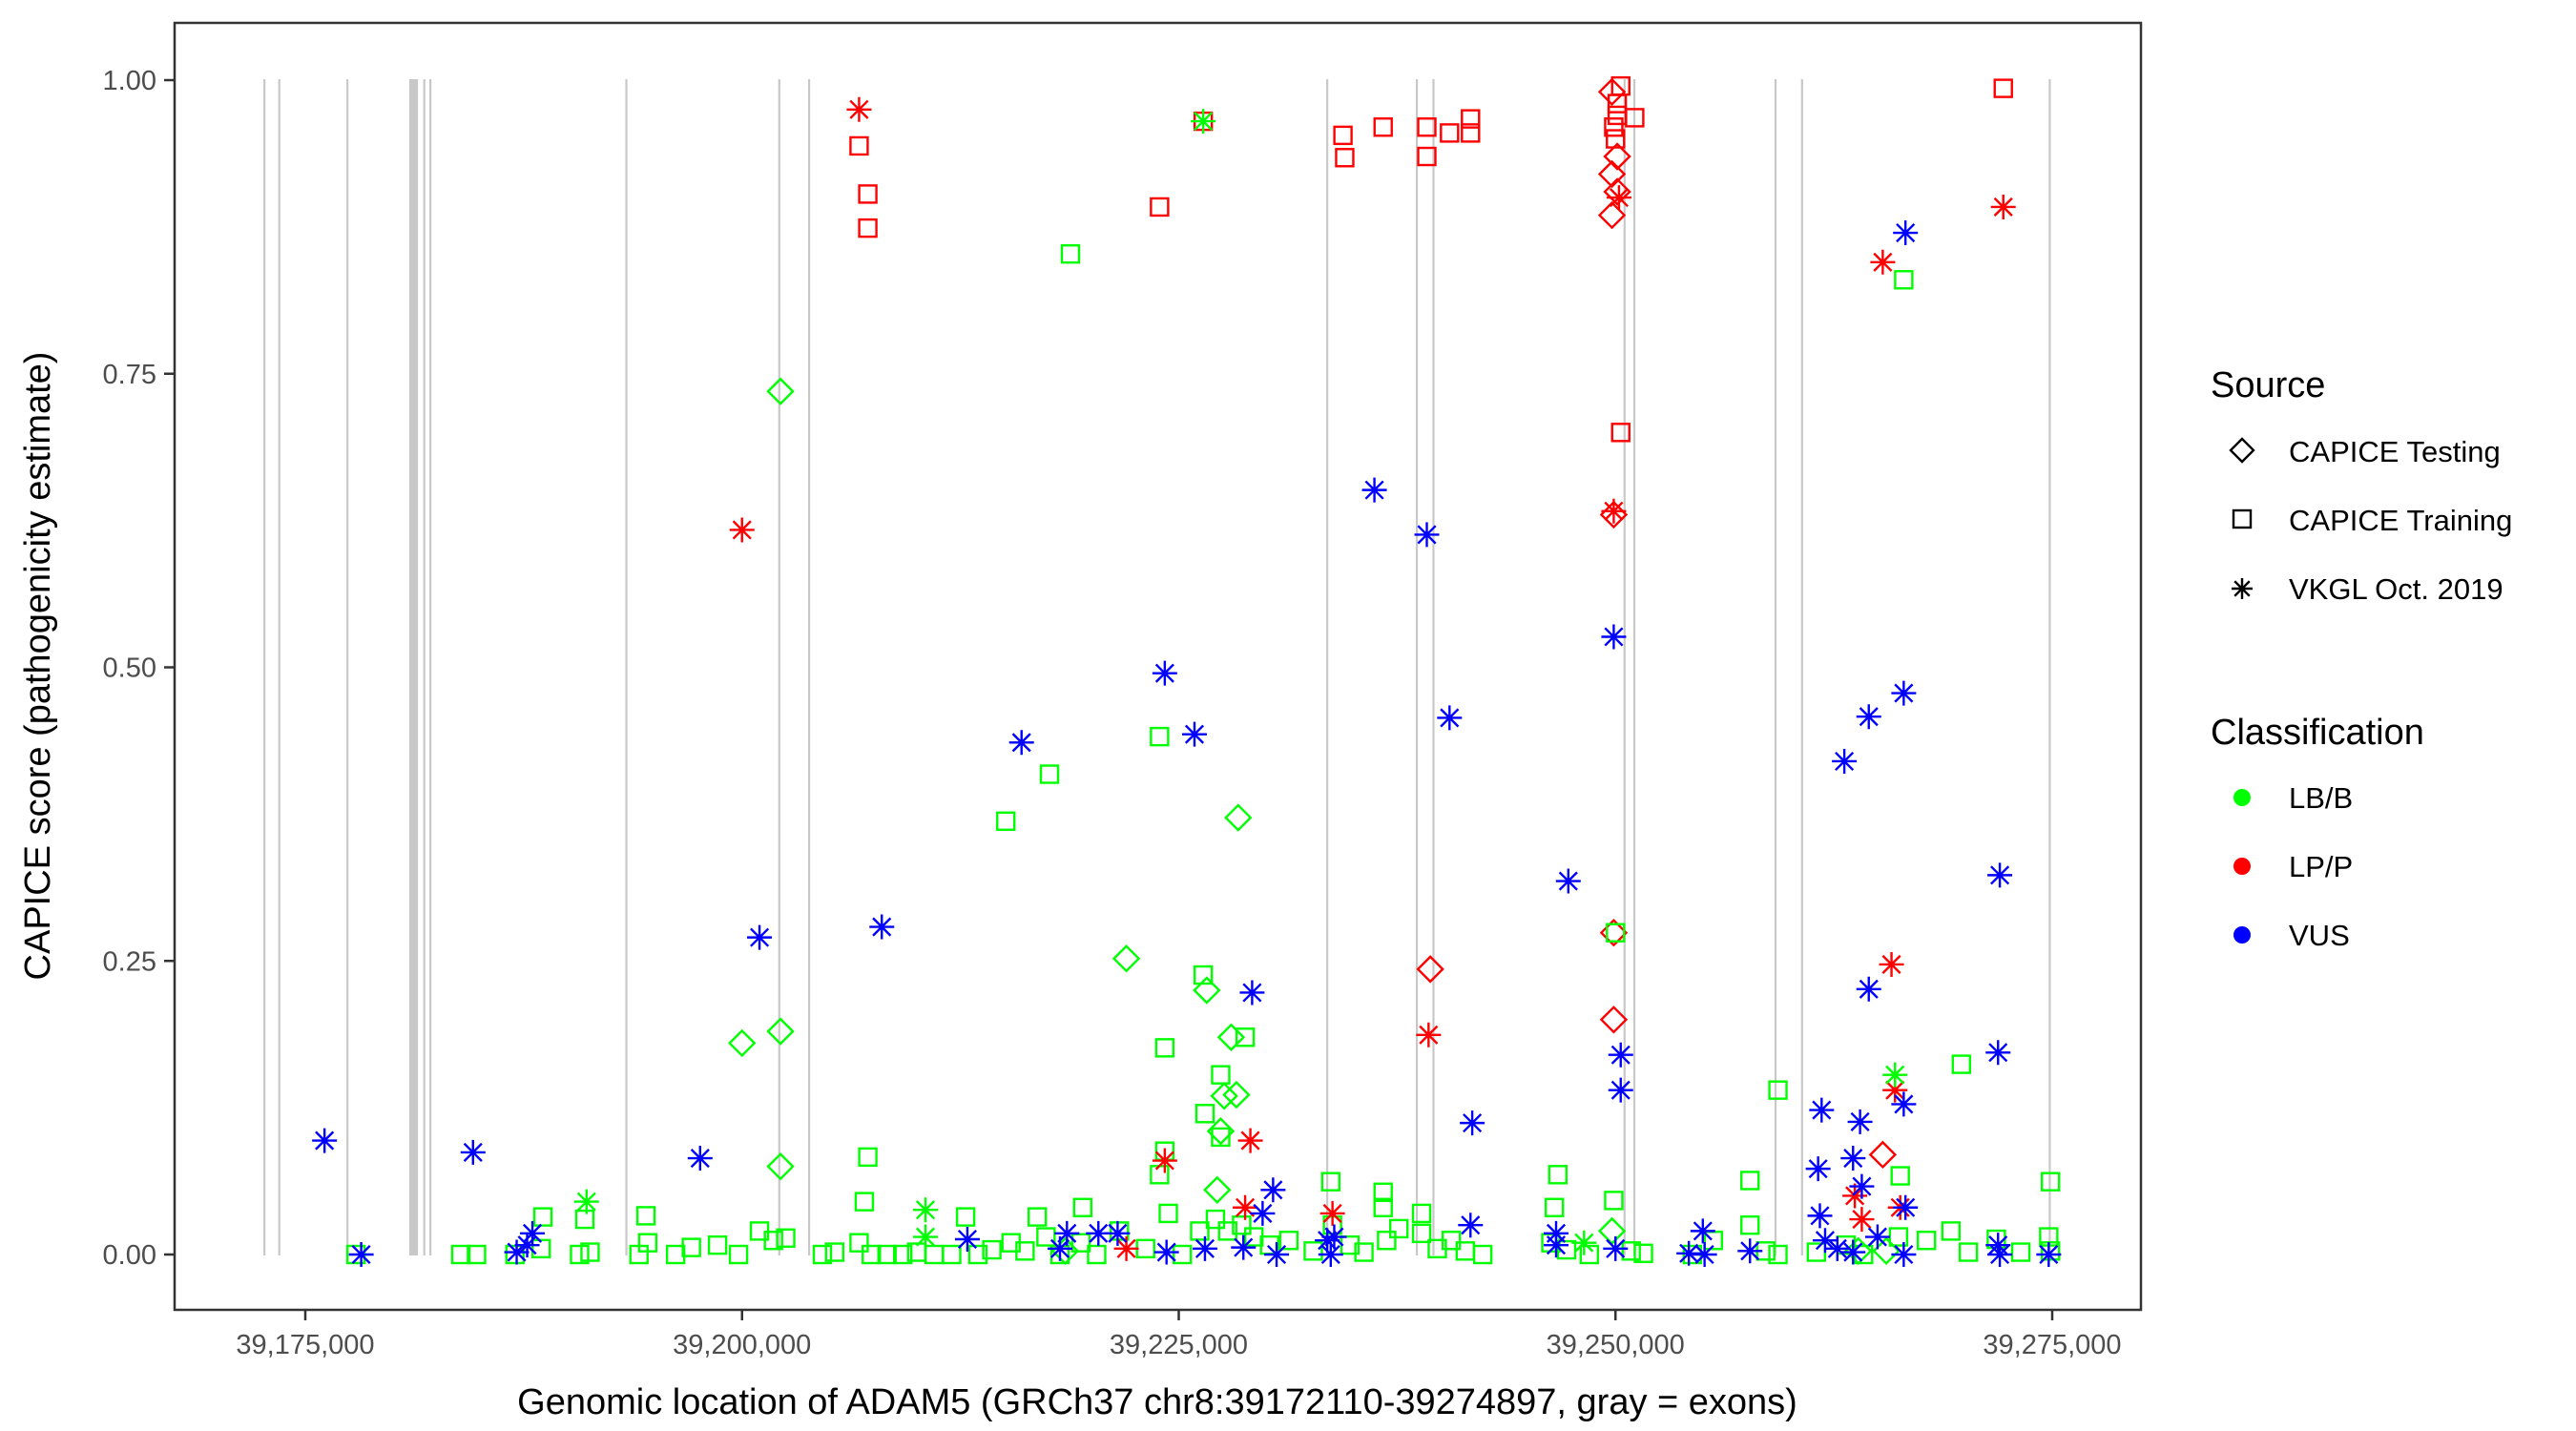 This screenshot has height=1431, width=2576. I want to click on legend-label: LP/P, so click(2321, 866).